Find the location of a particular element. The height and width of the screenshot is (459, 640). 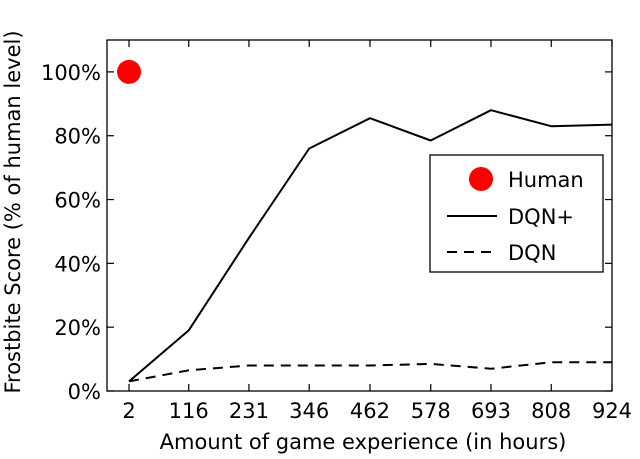

legend-label-dqn-plus: DQN+ is located at coordinates (541, 217).